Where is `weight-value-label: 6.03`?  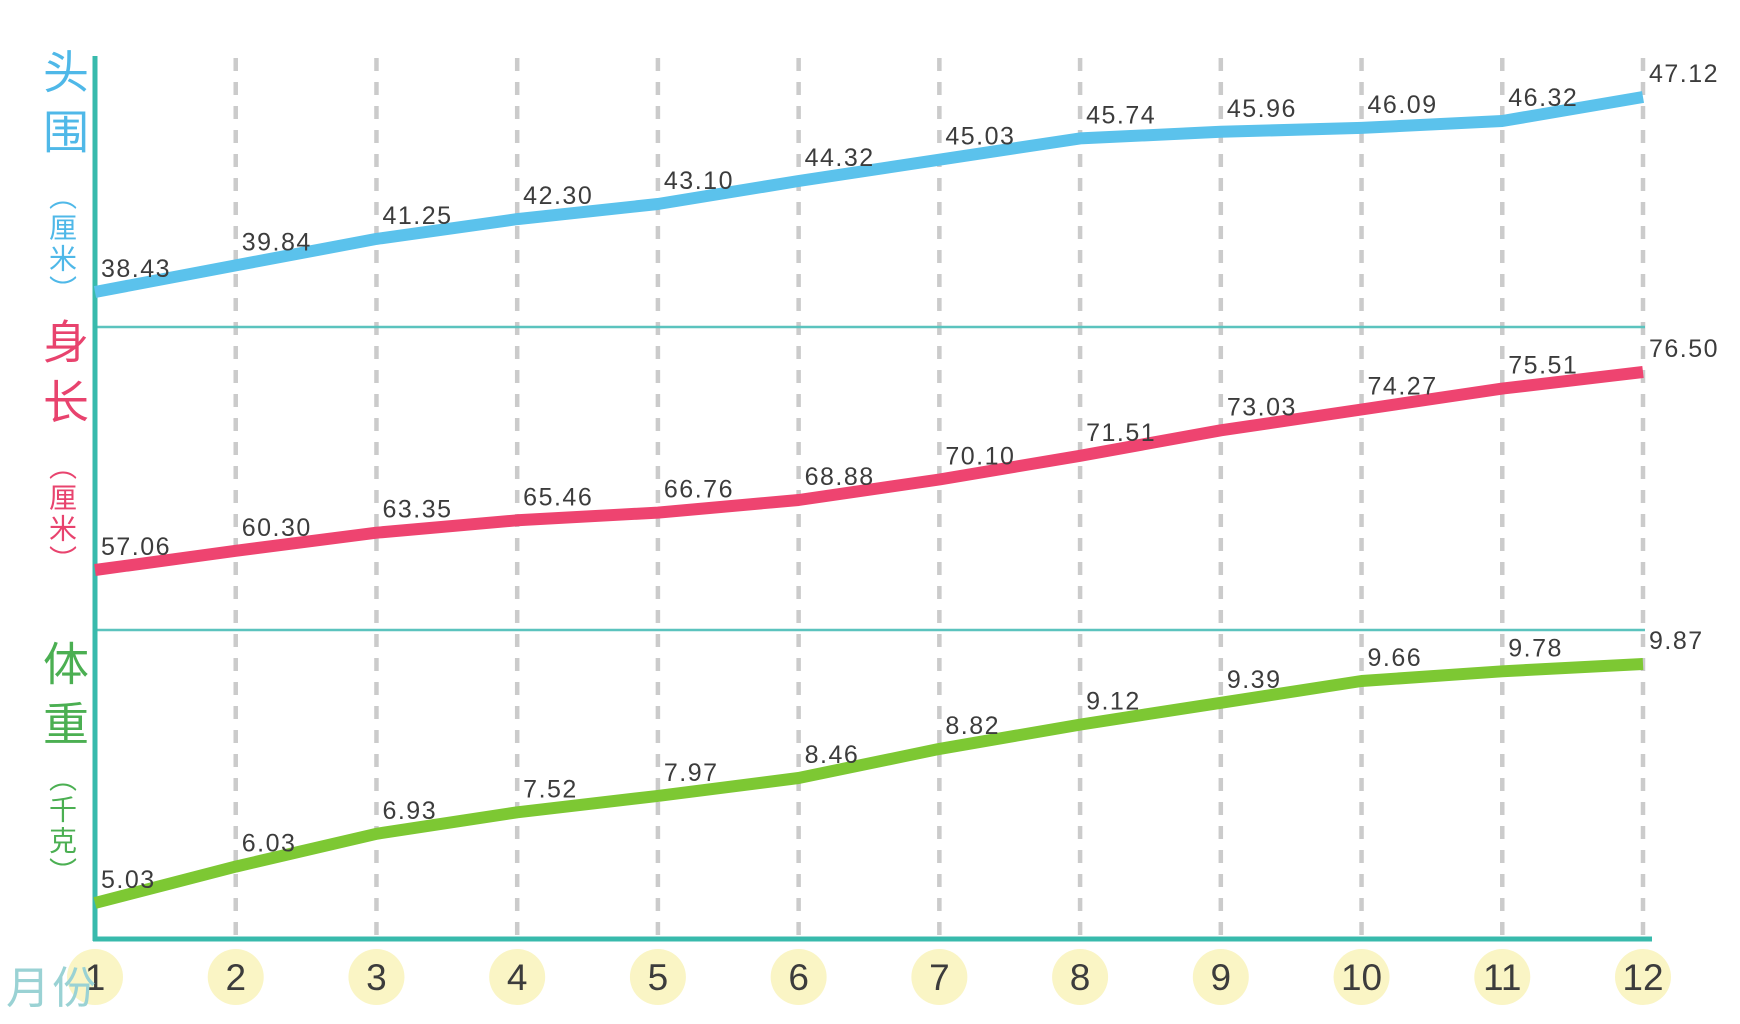 weight-value-label: 6.03 is located at coordinates (269, 844).